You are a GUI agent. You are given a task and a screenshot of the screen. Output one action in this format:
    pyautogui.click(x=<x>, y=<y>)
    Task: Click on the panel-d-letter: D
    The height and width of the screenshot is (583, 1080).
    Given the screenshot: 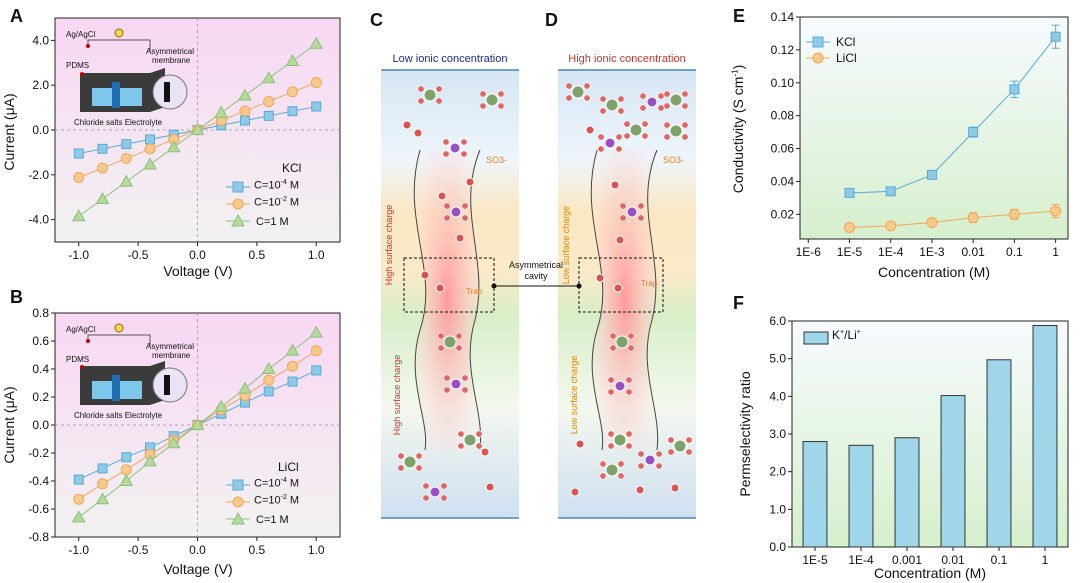 What is the action you would take?
    pyautogui.click(x=551, y=20)
    